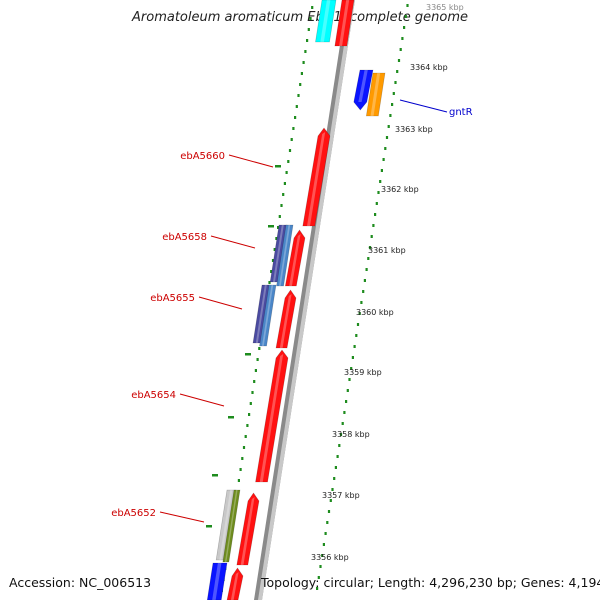  Describe the element at coordinates (268, 315) in the screenshot. I see `cds-ebA5655-b` at that location.